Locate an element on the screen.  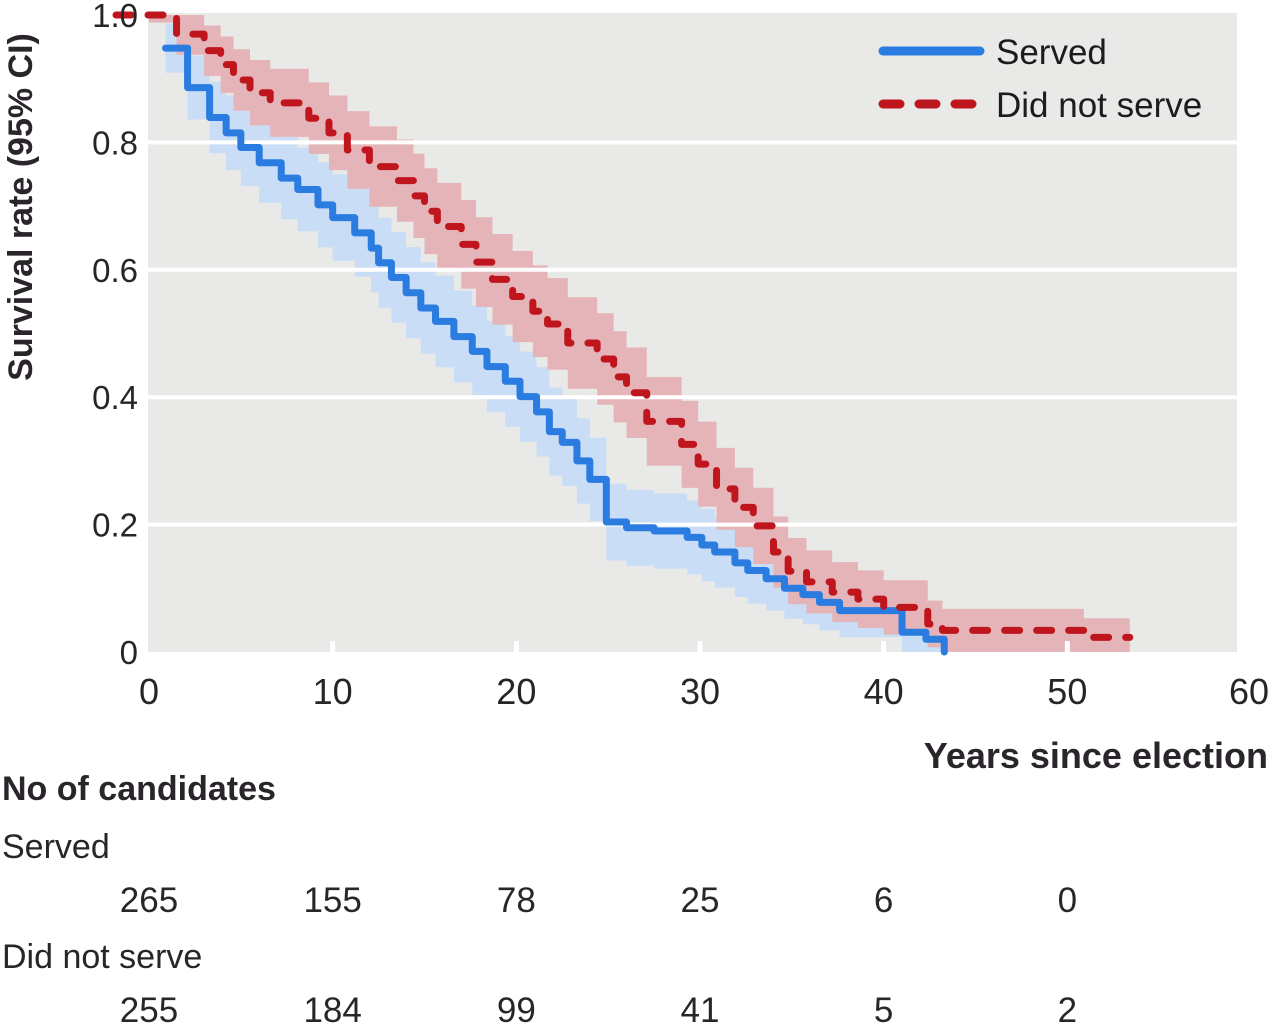
legend-did-not-serve-label: Did not serve is located at coordinates (1099, 105).